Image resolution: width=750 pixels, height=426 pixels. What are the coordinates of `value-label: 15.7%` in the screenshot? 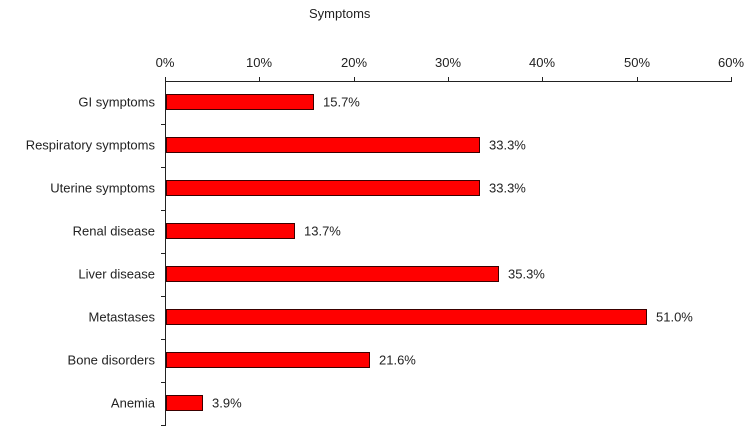 It's located at (341, 102).